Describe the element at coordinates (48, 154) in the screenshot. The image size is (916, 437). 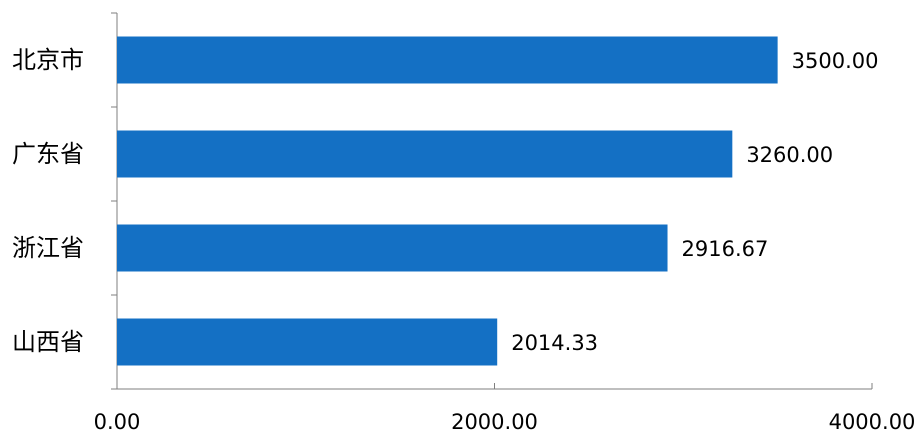
I see `category-label: 广东省` at that location.